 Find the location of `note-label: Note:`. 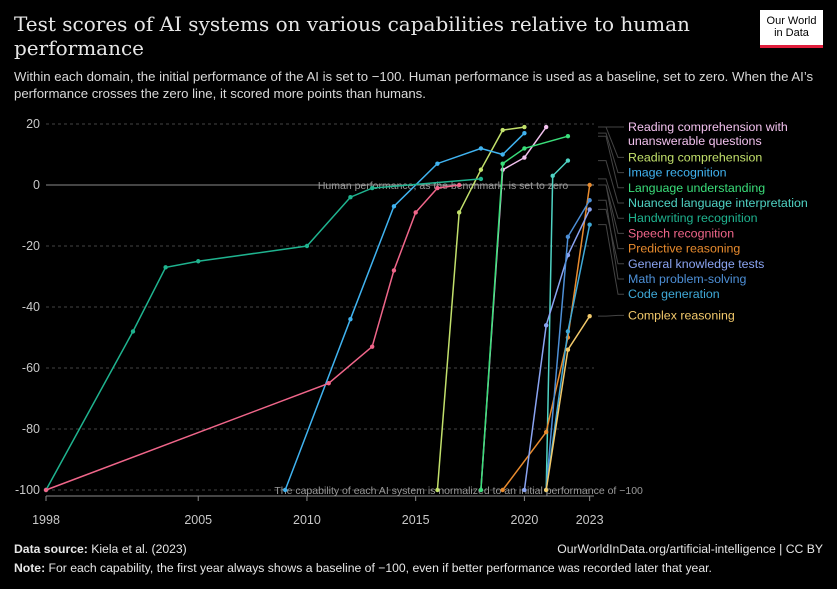

note-label: Note: is located at coordinates (30, 568).